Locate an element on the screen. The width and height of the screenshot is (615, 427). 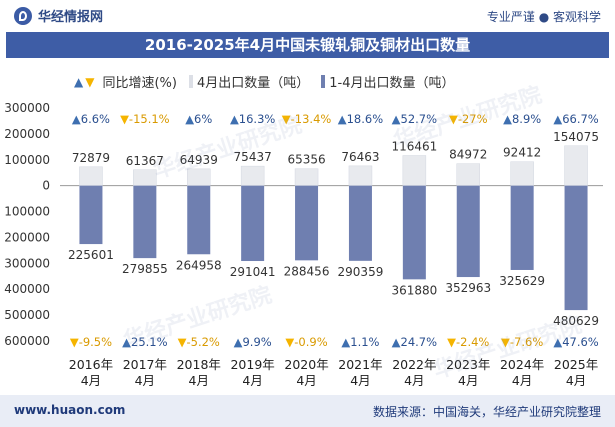
y-tick-label: 400000 is located at coordinates (27, 289).